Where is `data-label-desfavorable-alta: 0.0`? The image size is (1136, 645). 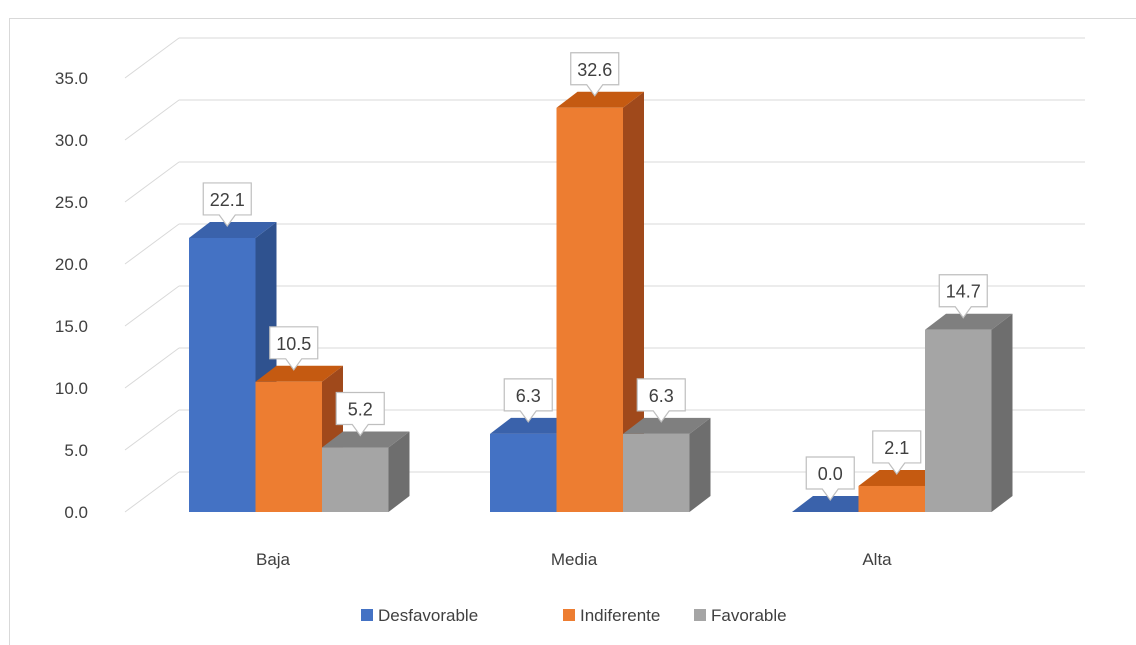 data-label-desfavorable-alta: 0.0 is located at coordinates (830, 479).